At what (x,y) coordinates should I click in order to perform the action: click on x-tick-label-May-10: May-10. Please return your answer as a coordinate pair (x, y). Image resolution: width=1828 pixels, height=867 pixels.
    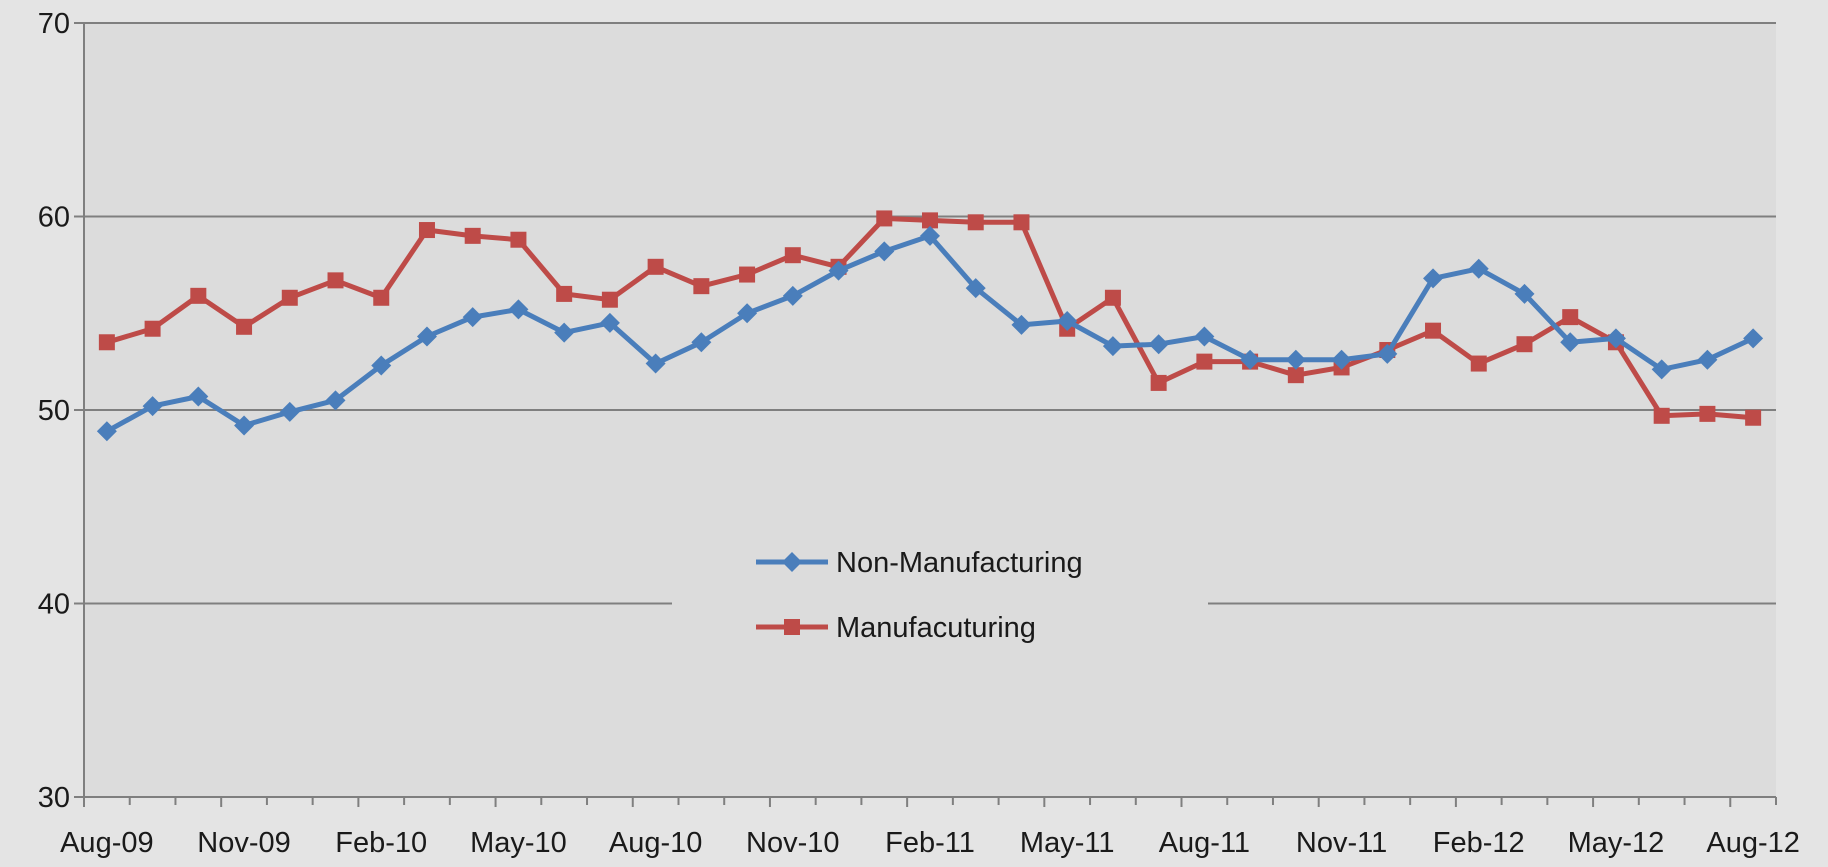
    Looking at the image, I should click on (518, 843).